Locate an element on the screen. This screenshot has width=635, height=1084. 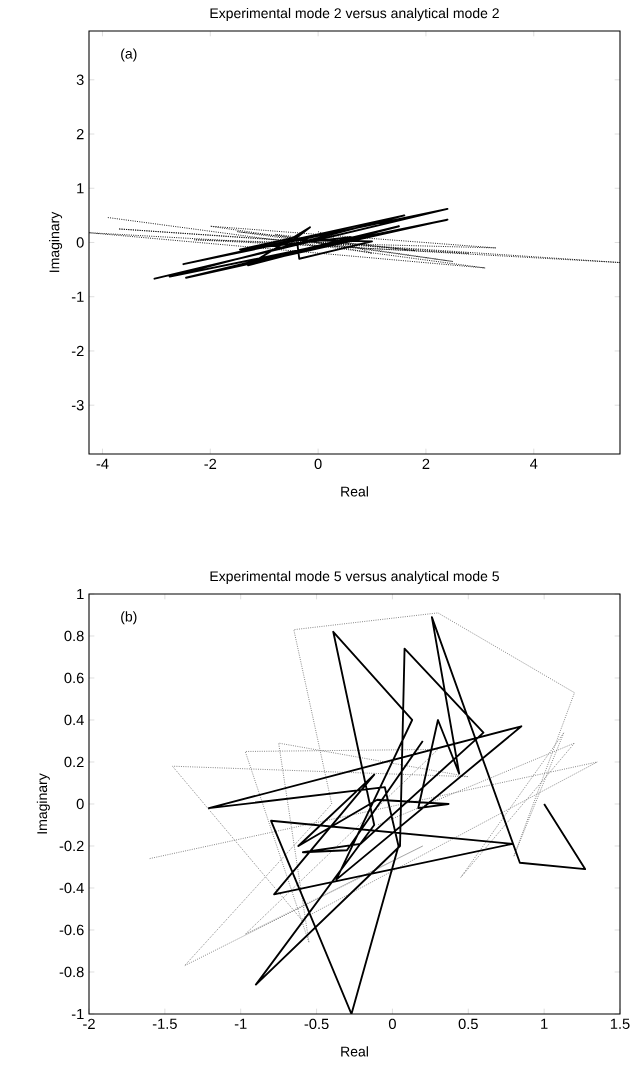
x-tick-label: -1.5 is located at coordinates (164, 1023).